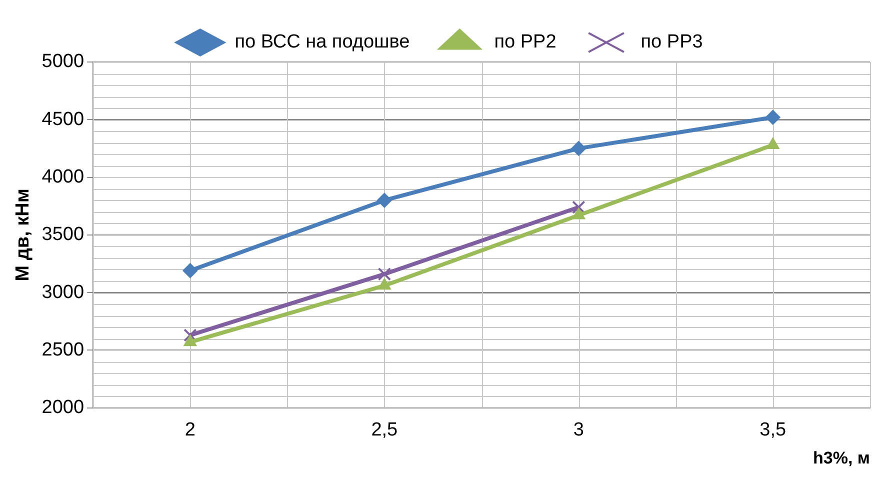  Describe the element at coordinates (63, 61) in the screenshot. I see `y-tick-label: 5000` at that location.